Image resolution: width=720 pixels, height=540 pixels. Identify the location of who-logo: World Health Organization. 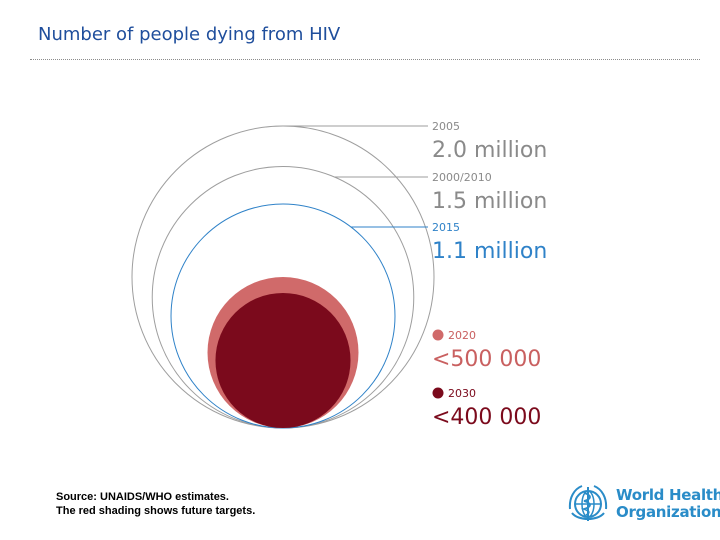
(643, 504).